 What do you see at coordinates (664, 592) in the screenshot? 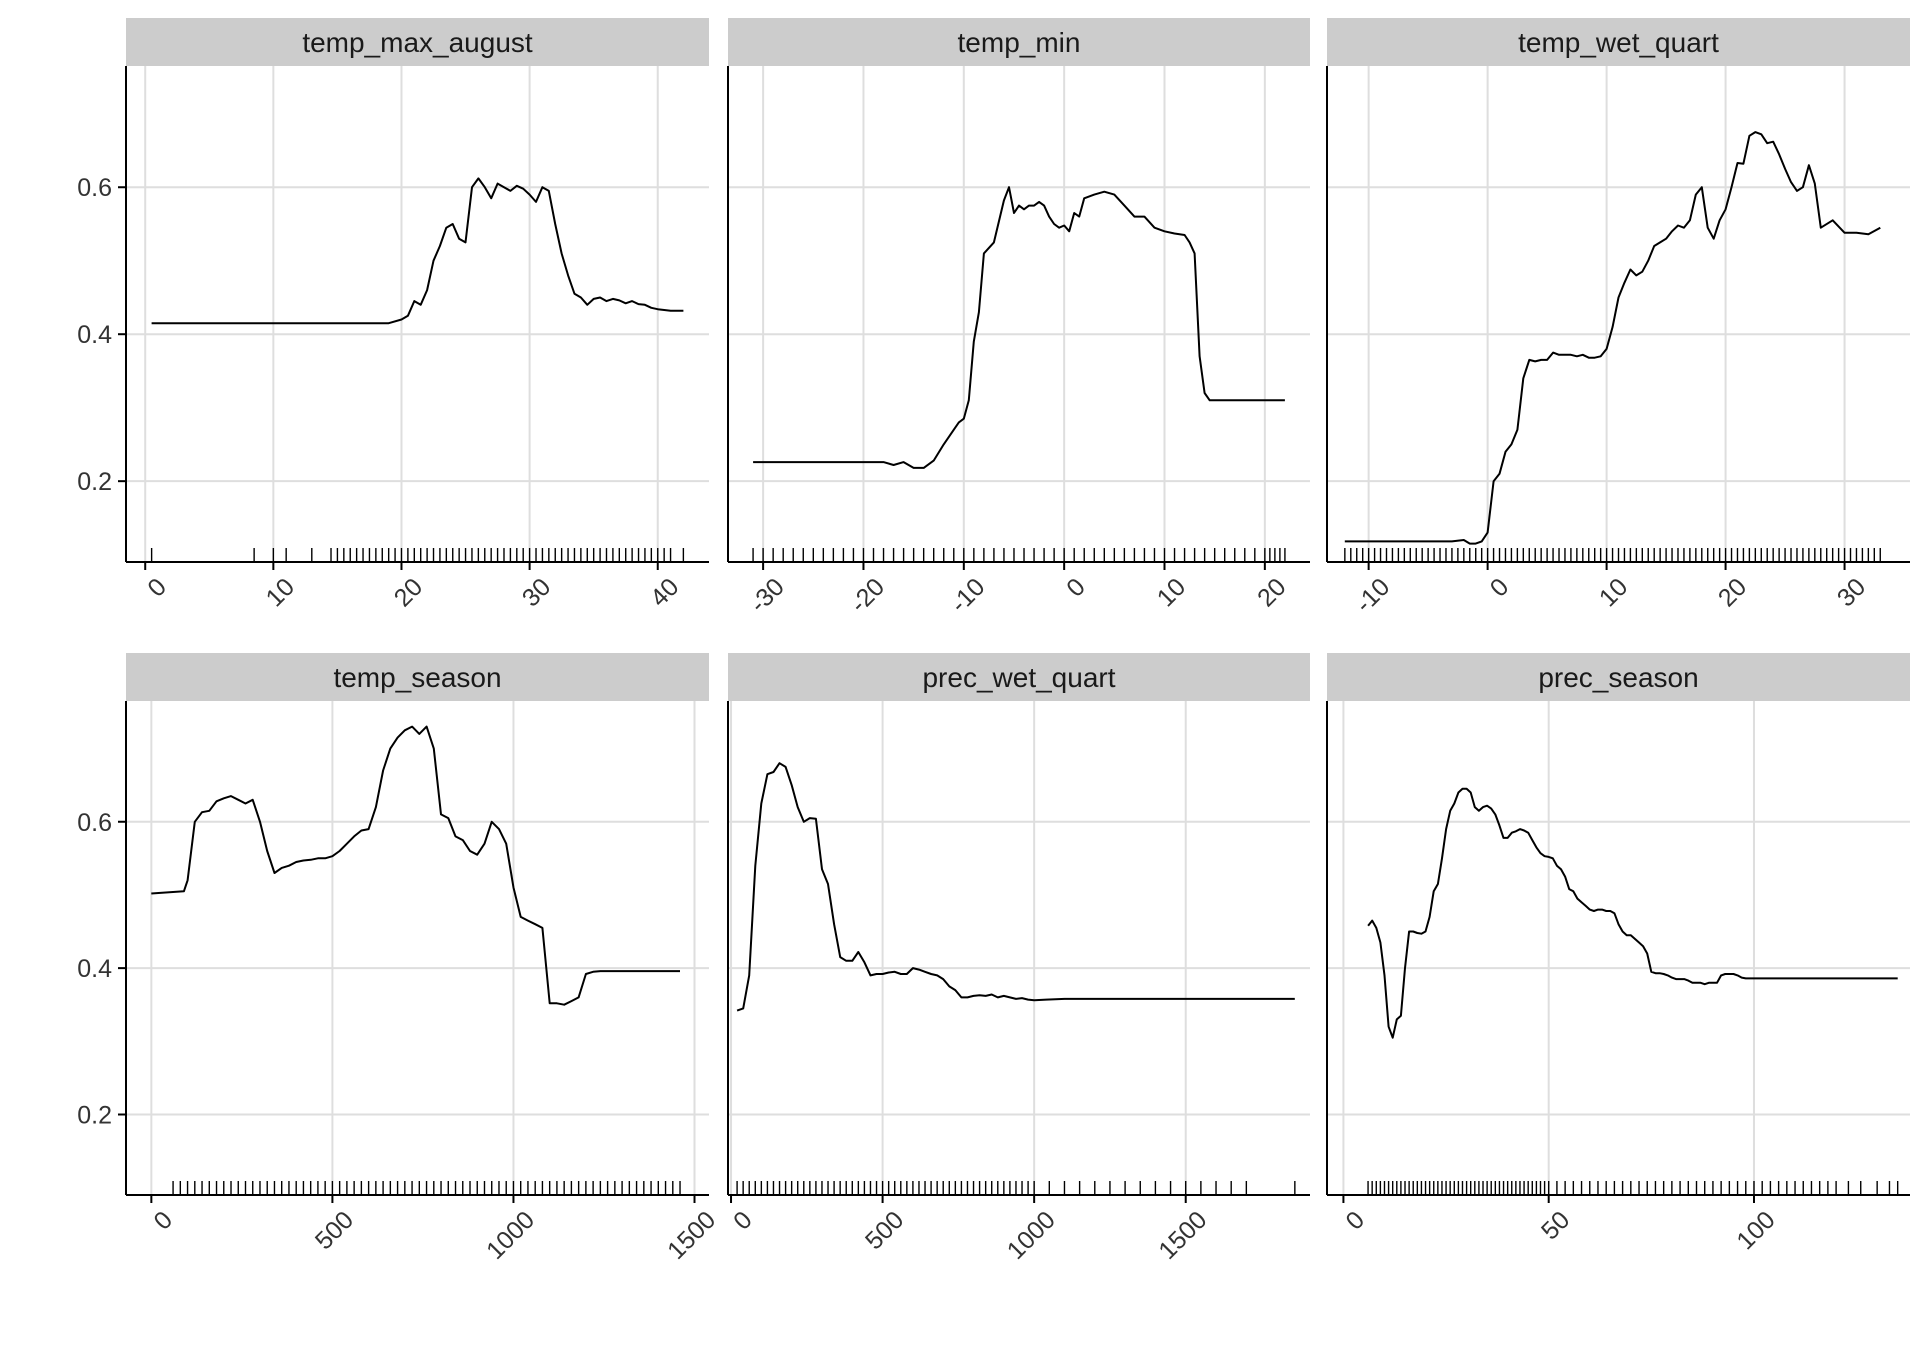
I see `x-tick-label: 40` at bounding box center [664, 592].